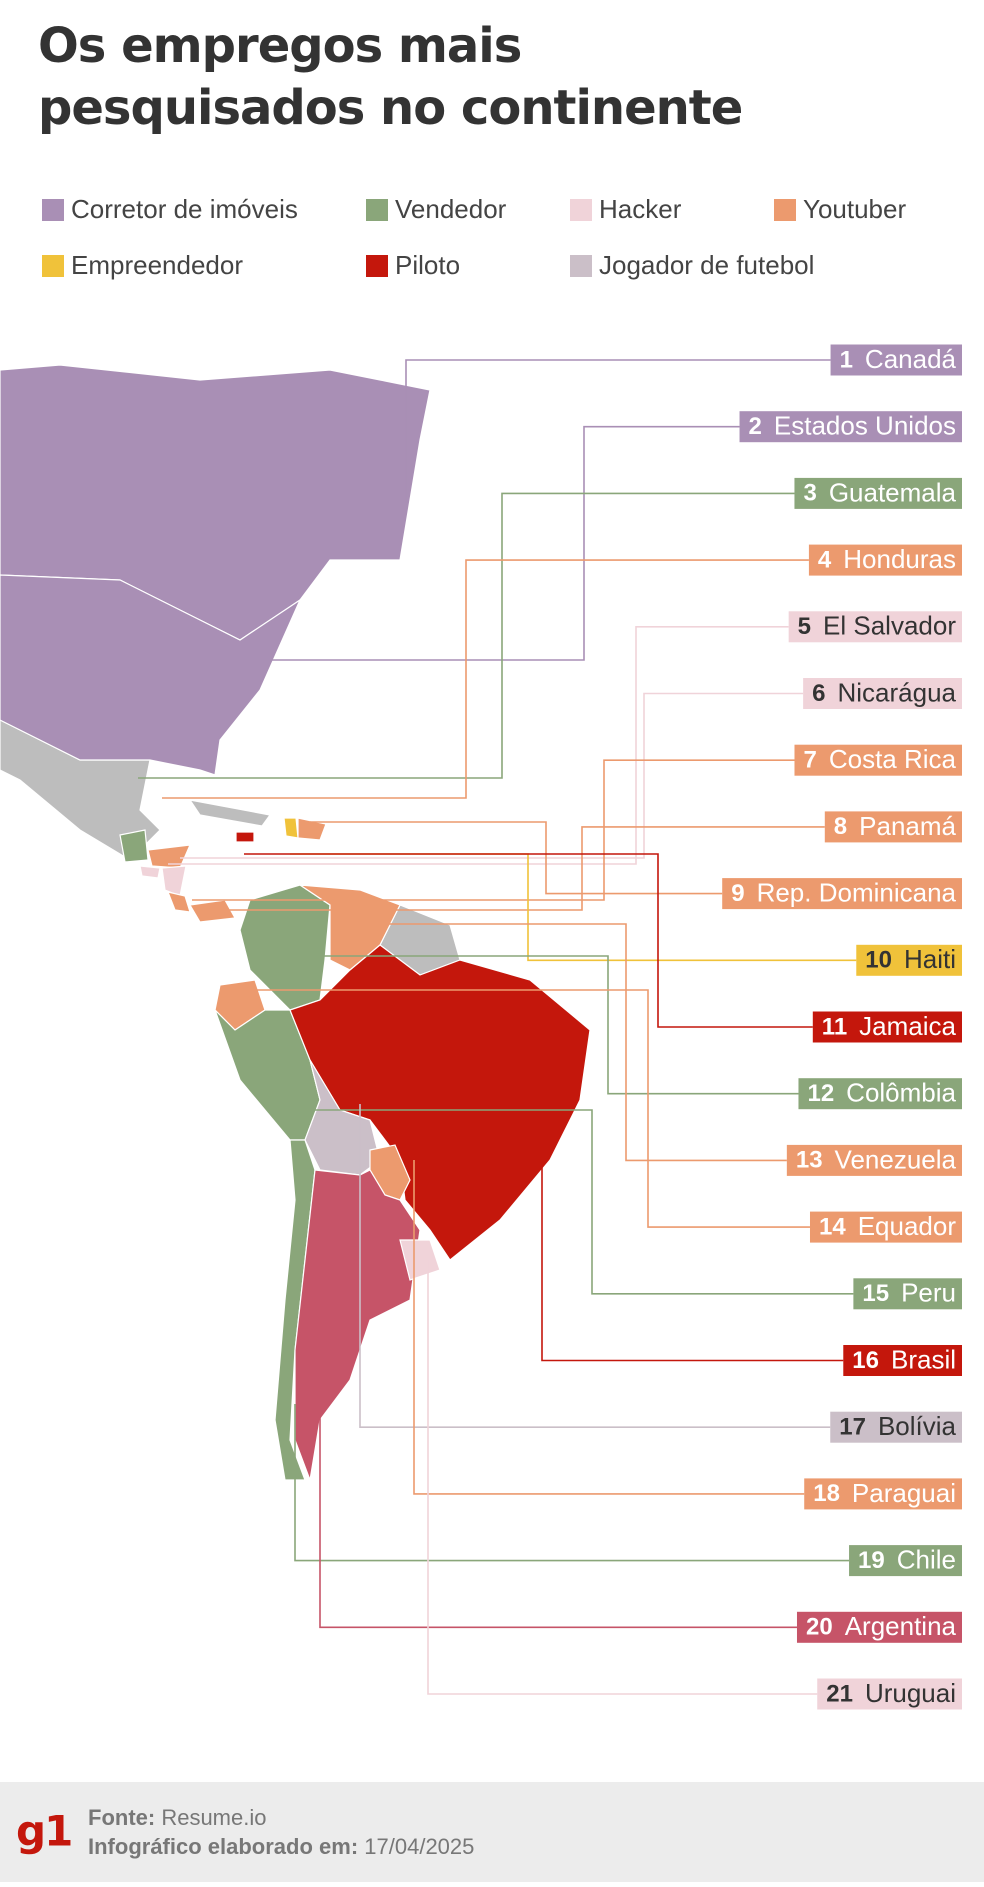 This screenshot has height=1887, width=984. What do you see at coordinates (279, 46) in the screenshot?
I see `title-line: Os empregos mais` at bounding box center [279, 46].